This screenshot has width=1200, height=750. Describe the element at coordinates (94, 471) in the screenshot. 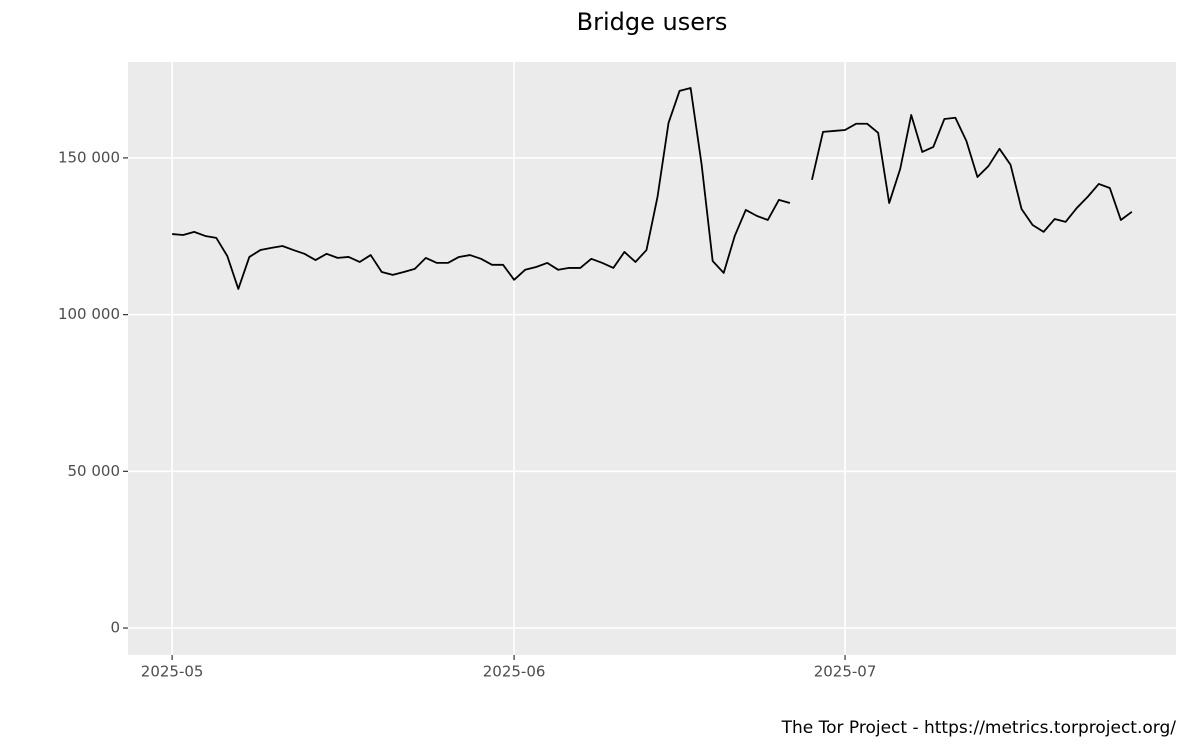

I see `y-tick-label: 50 000` at that location.